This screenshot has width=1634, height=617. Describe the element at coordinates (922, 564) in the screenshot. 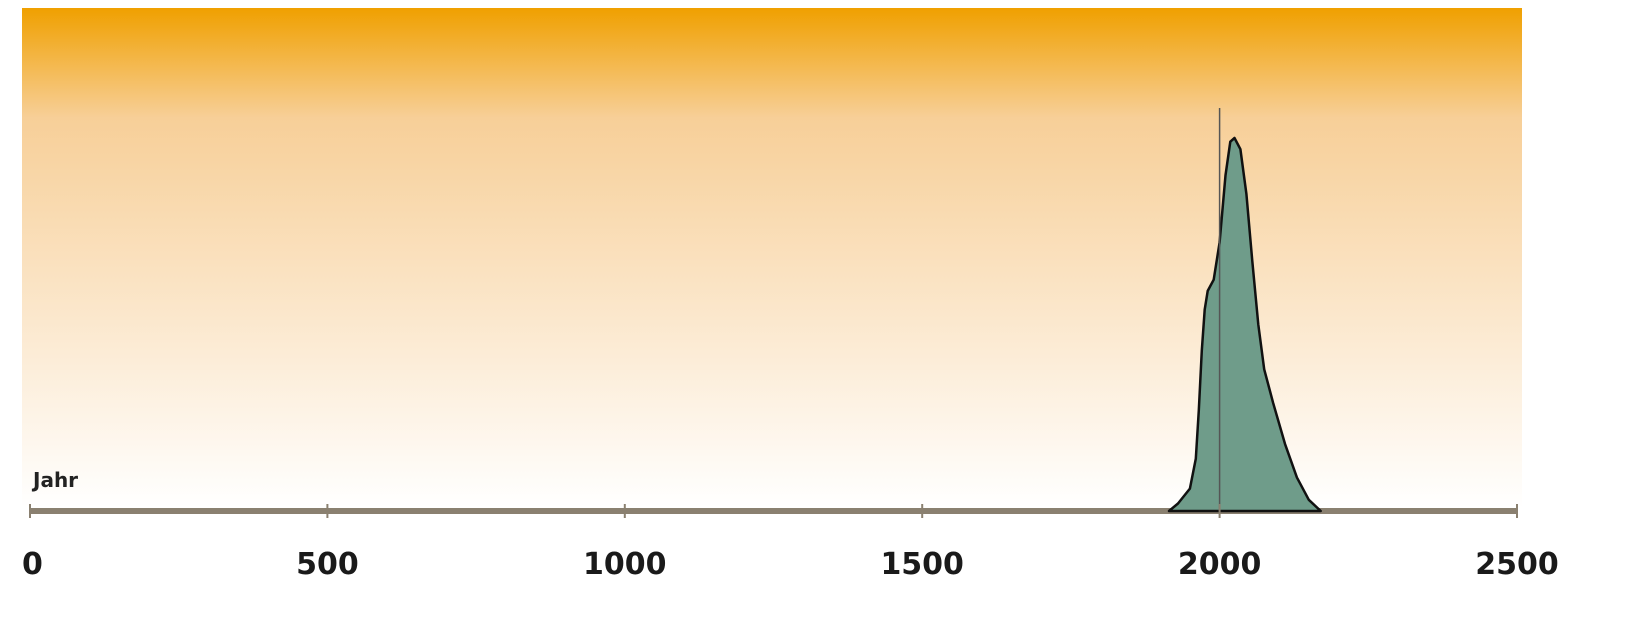

I see `x-tick-label: 1500` at that location.